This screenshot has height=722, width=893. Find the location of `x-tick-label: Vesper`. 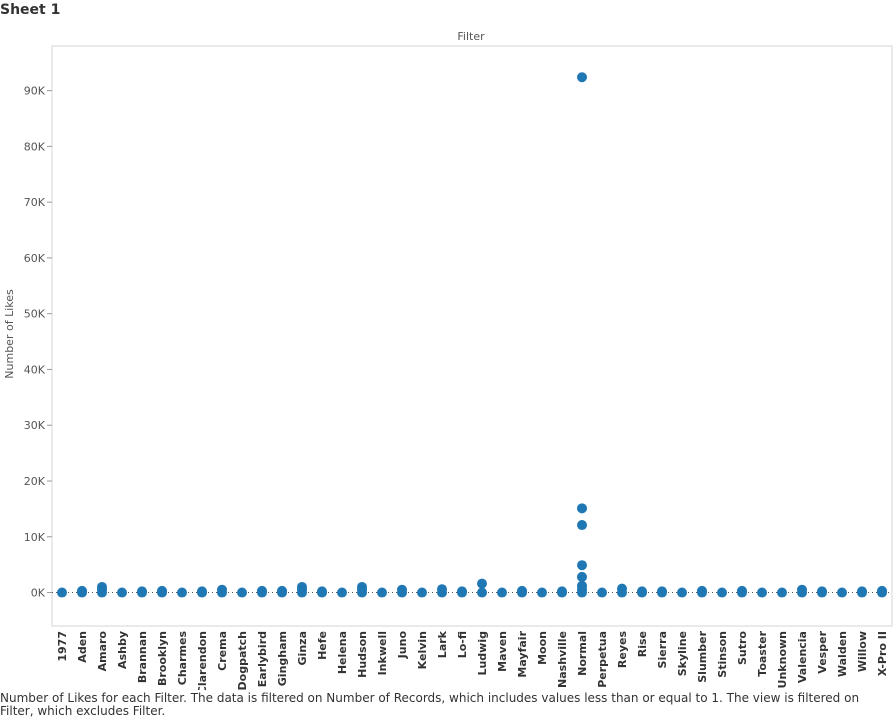

x-tick-label: Vesper is located at coordinates (822, 651).